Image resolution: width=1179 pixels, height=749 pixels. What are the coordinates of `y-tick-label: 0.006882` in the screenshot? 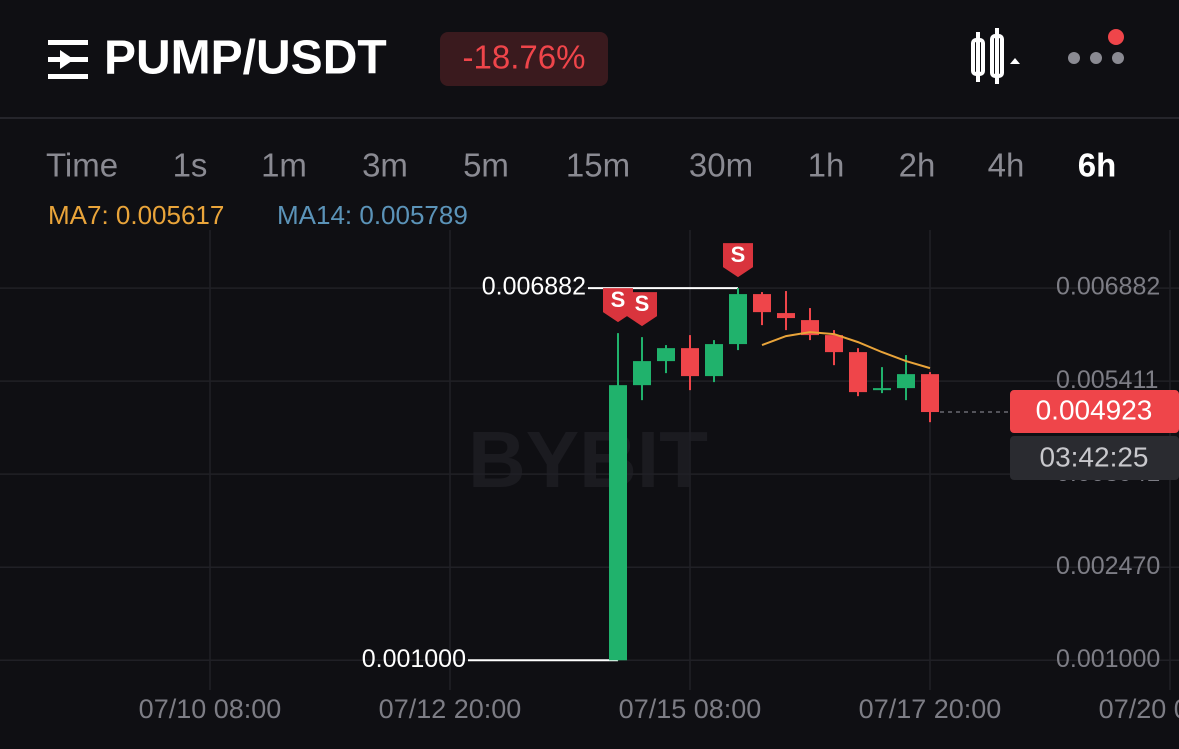 It's located at (1108, 287).